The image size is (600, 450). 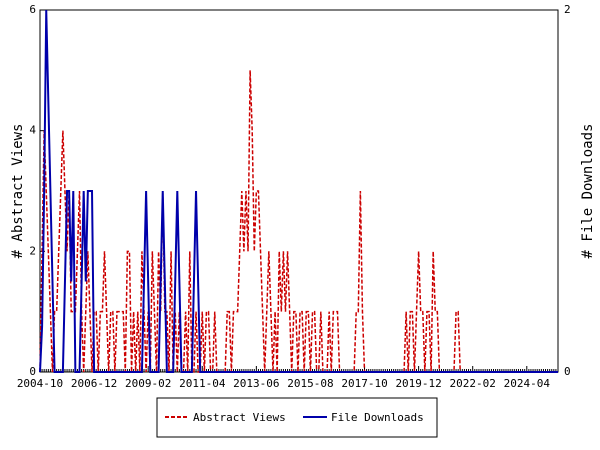 I want to click on x-tick-label: 2004-10, so click(x=40, y=383).